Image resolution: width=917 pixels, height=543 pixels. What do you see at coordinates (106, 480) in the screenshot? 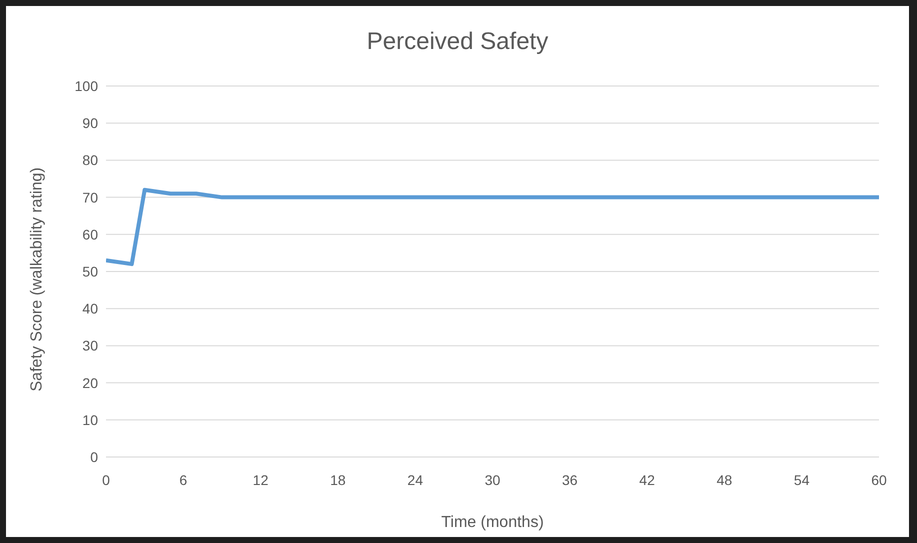
I see `x-tick-label: 0` at bounding box center [106, 480].